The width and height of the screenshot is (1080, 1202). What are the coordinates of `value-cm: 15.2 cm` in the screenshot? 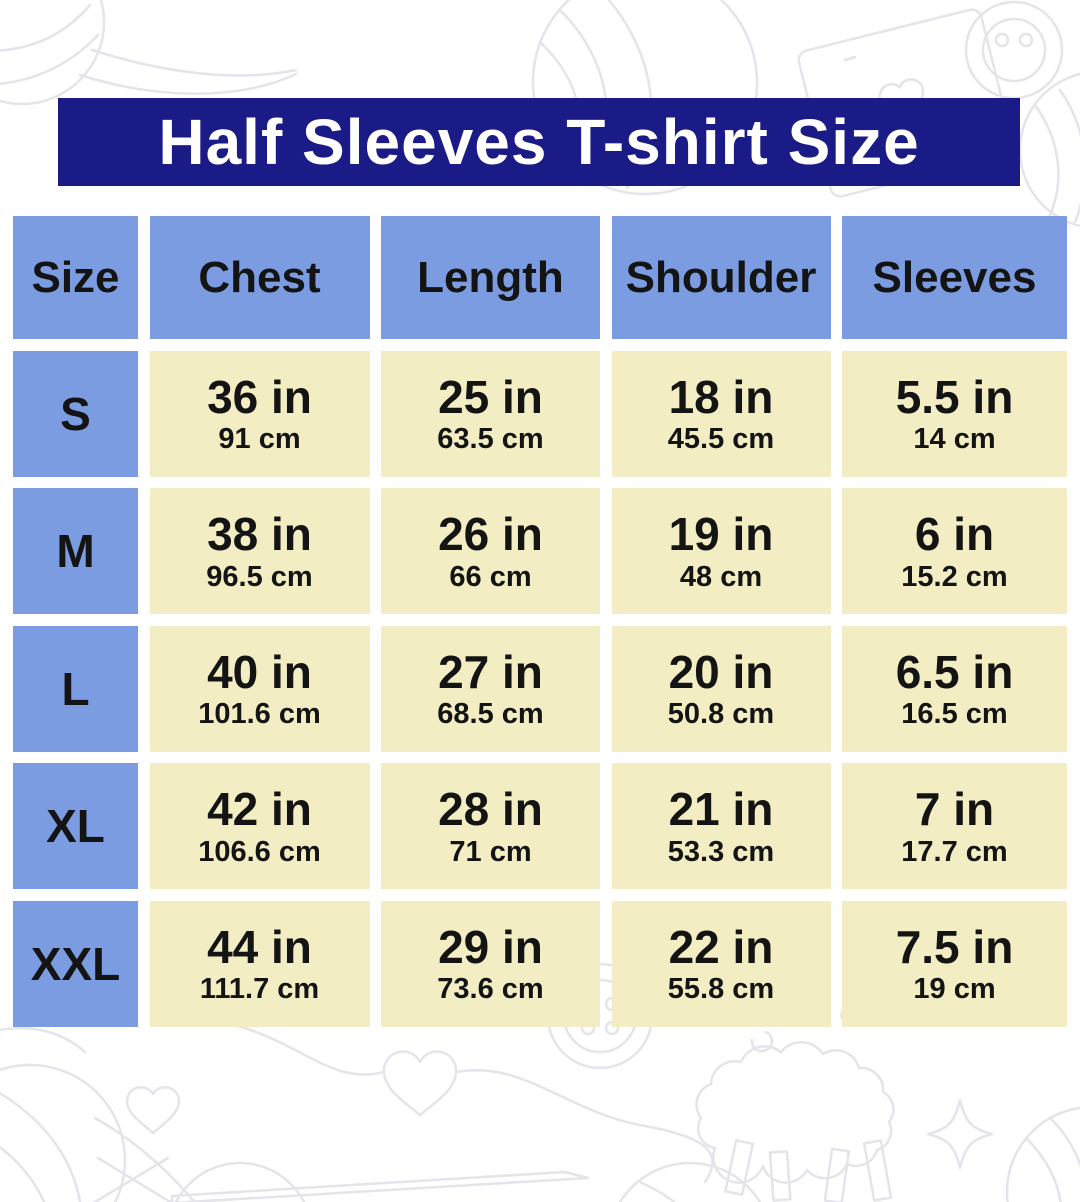 It's located at (954, 576).